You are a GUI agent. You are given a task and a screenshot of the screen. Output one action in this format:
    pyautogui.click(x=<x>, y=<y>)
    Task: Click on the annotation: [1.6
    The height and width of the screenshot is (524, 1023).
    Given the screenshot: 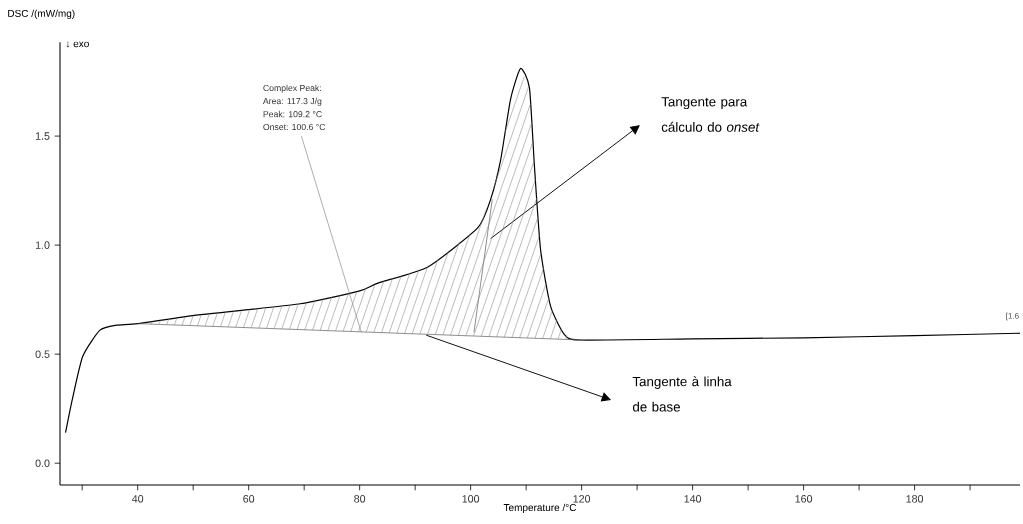 What is the action you would take?
    pyautogui.click(x=1012, y=316)
    